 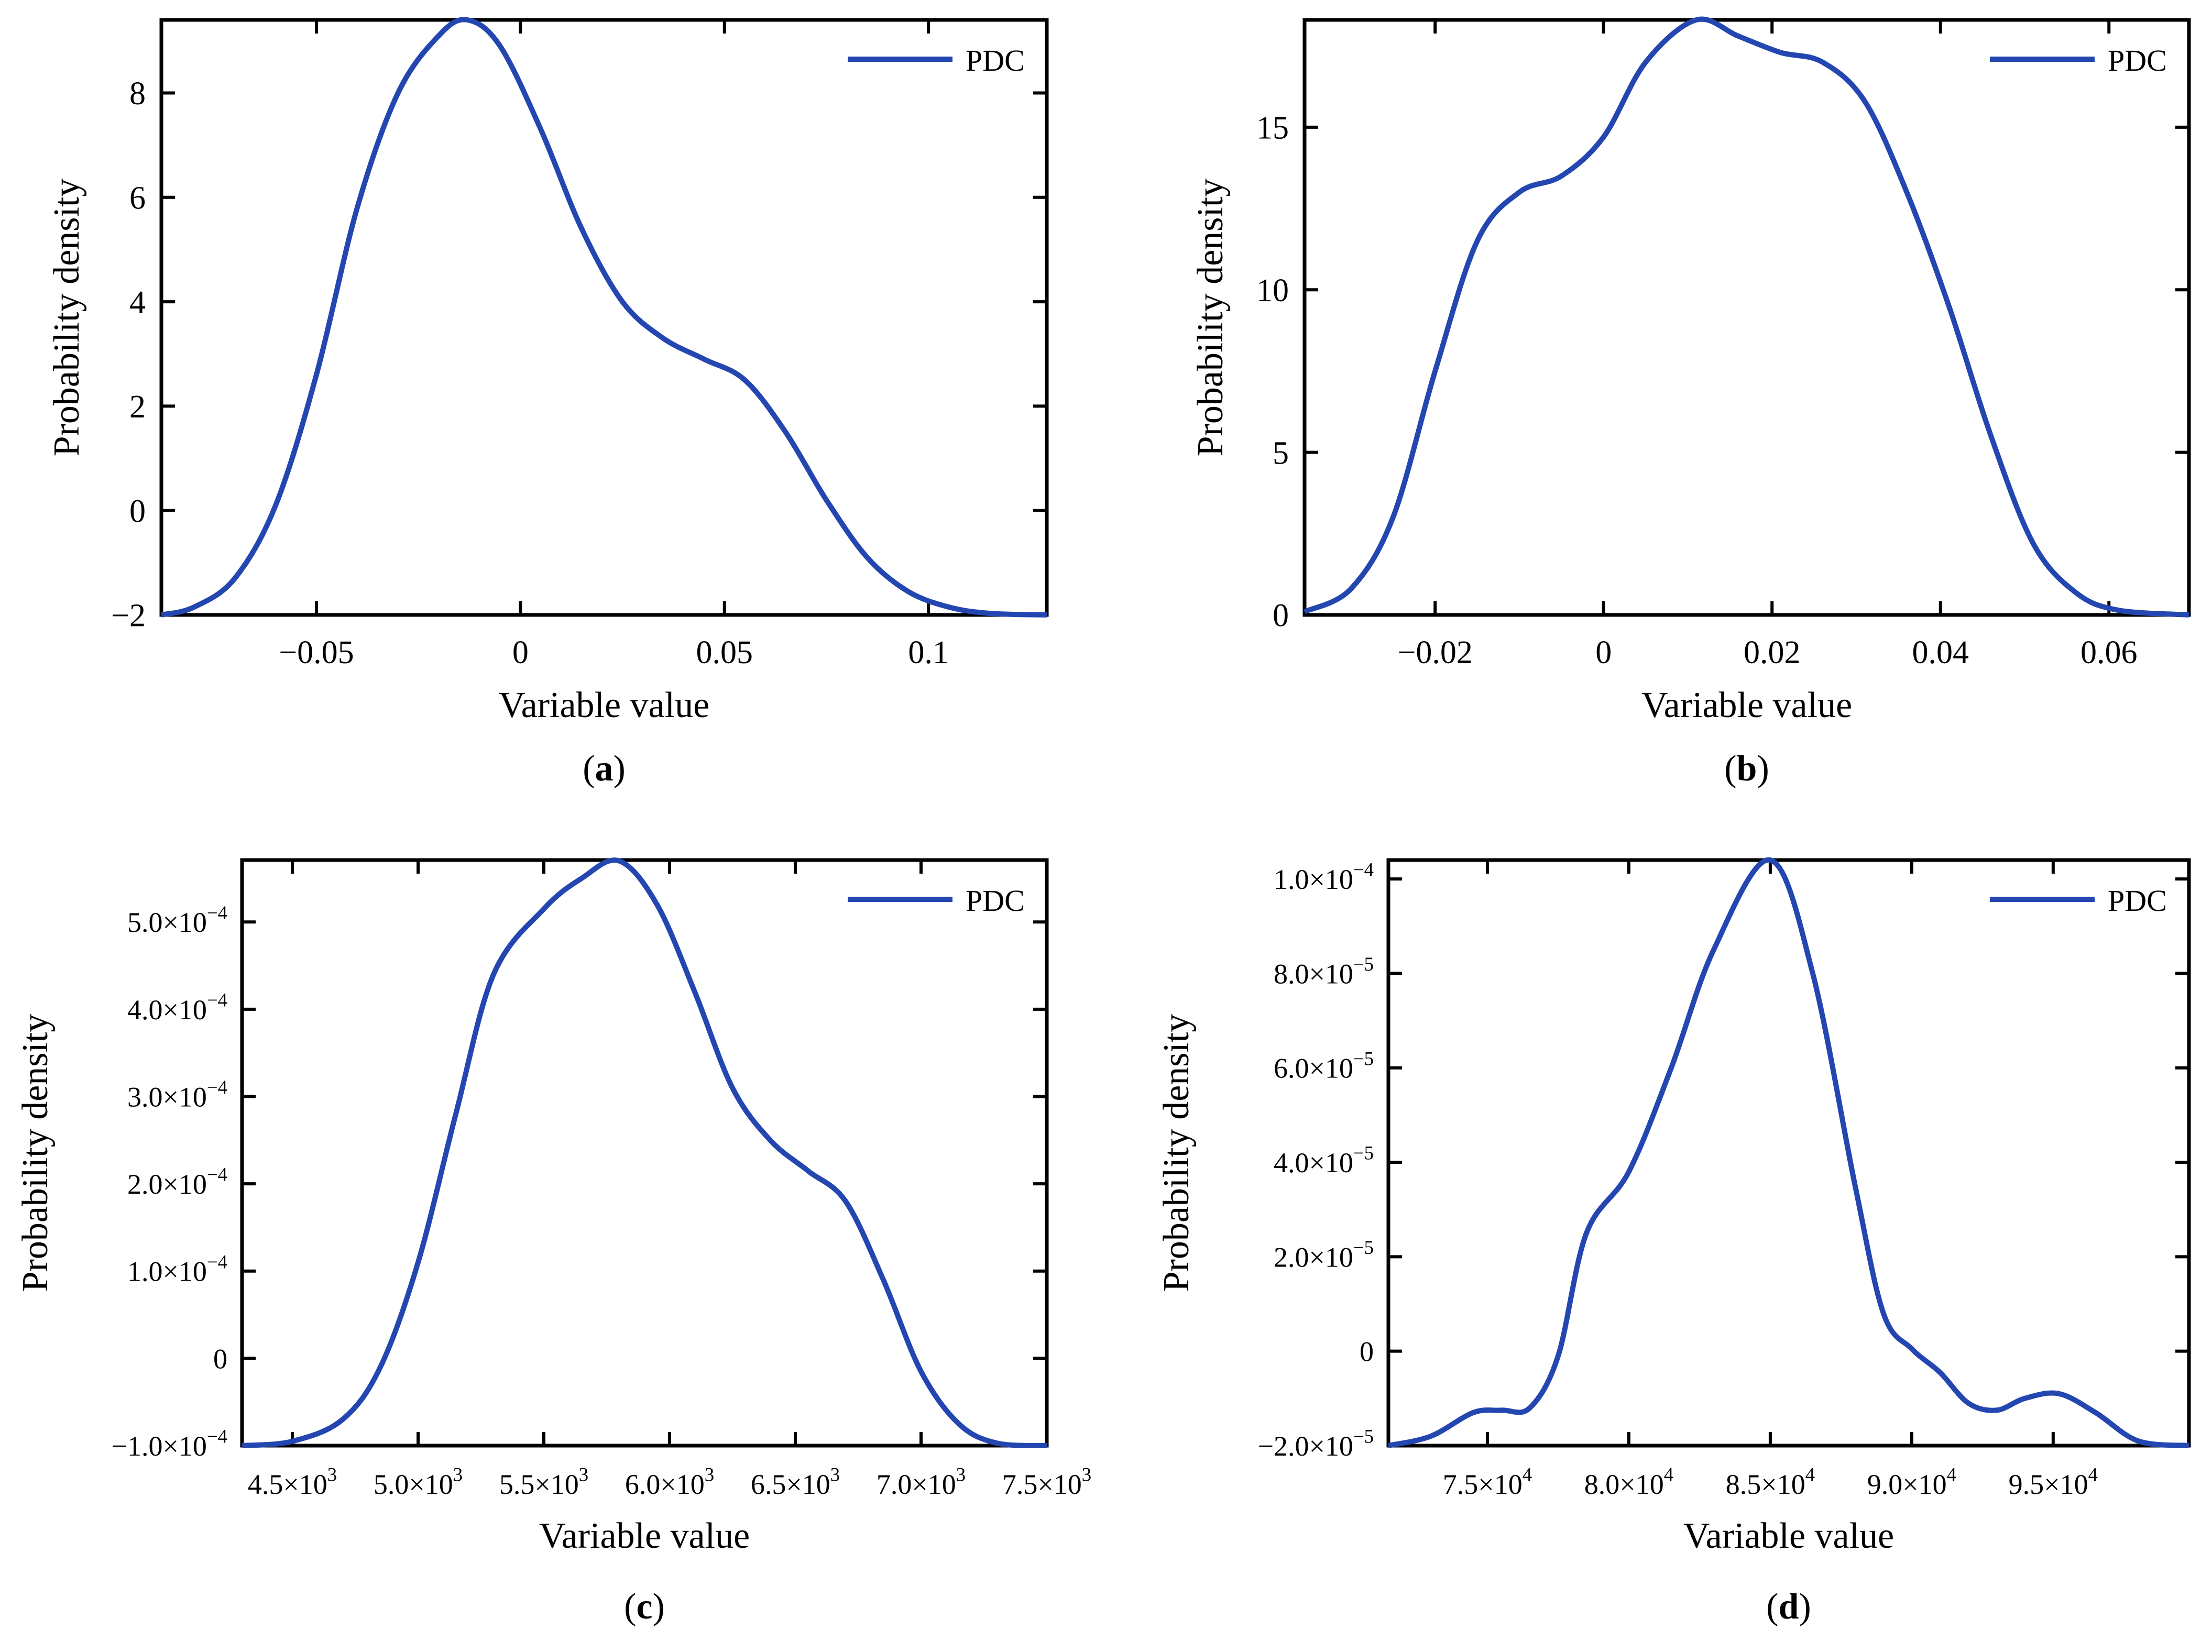 What do you see at coordinates (137, 407) in the screenshot?
I see `y-tick-label: 2` at bounding box center [137, 407].